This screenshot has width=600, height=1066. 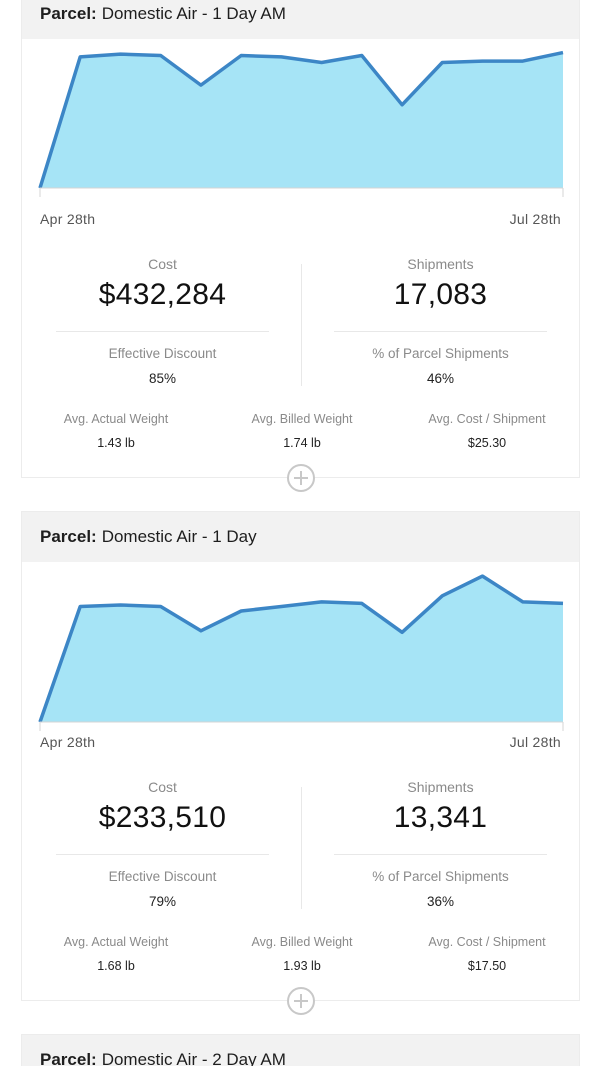 What do you see at coordinates (162, 294) in the screenshot?
I see `cost-value: $432,284` at bounding box center [162, 294].